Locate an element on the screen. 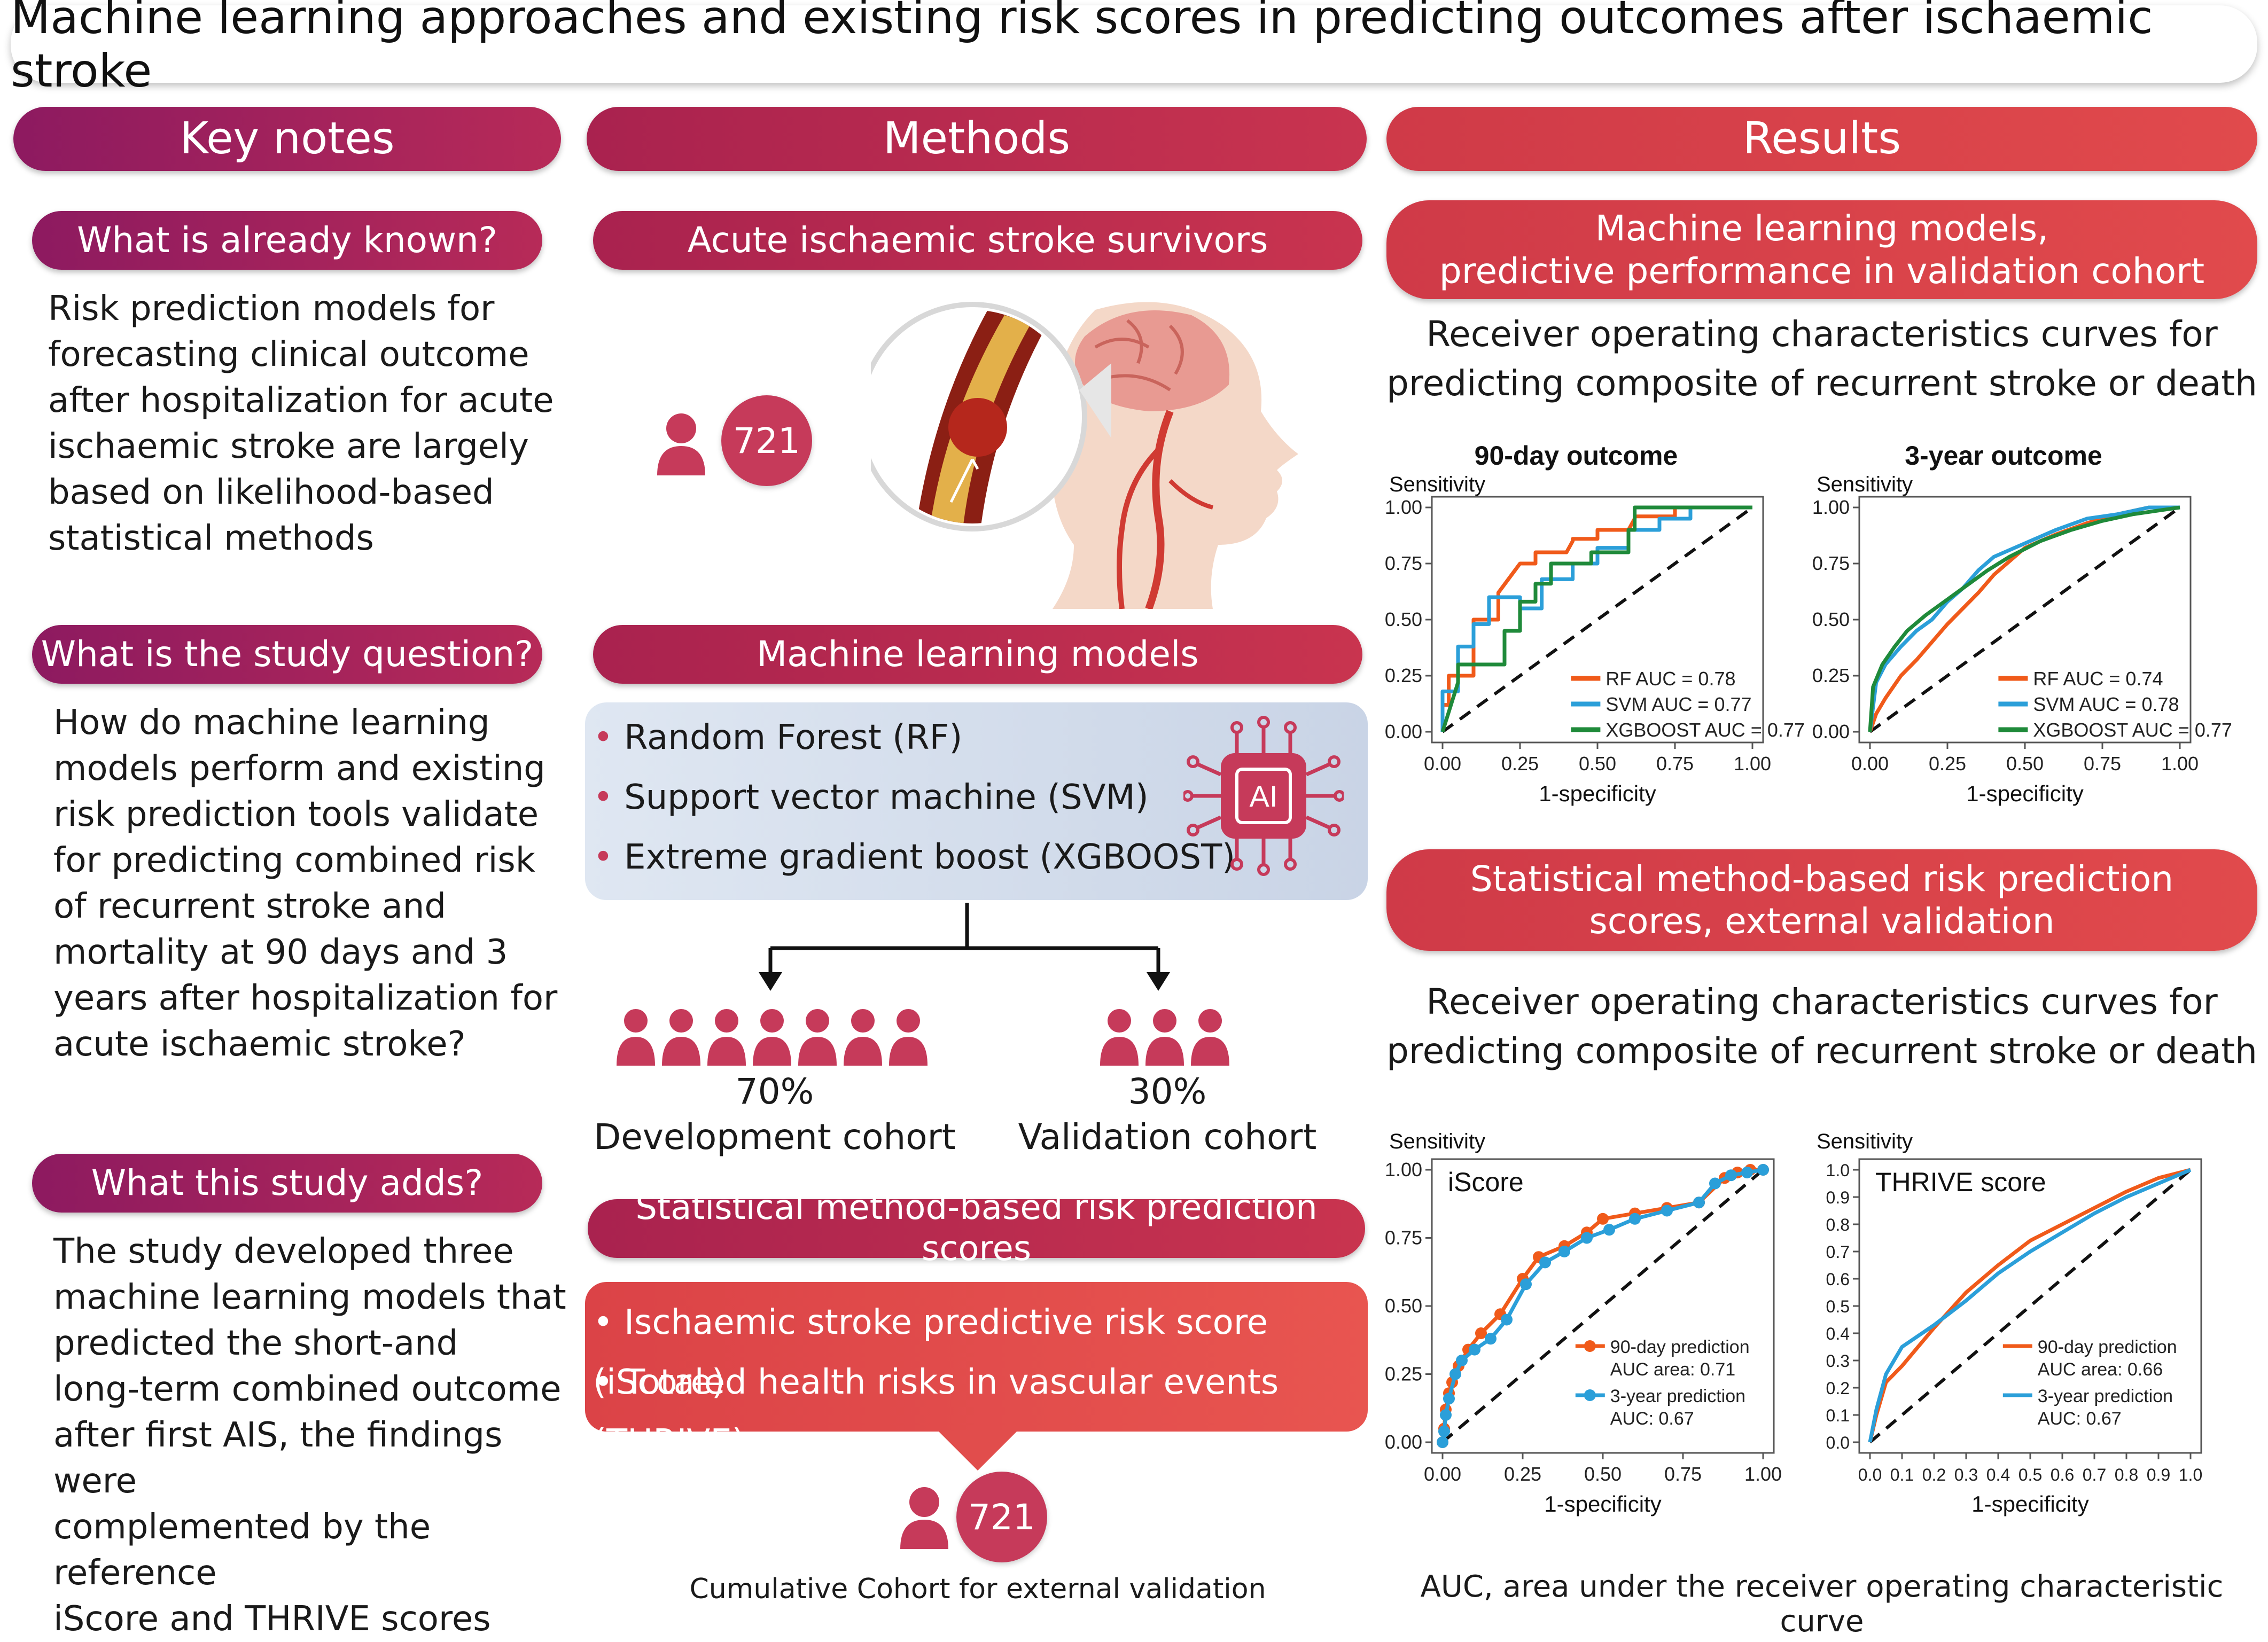  plot-frame is located at coordinates (1603, 1306).